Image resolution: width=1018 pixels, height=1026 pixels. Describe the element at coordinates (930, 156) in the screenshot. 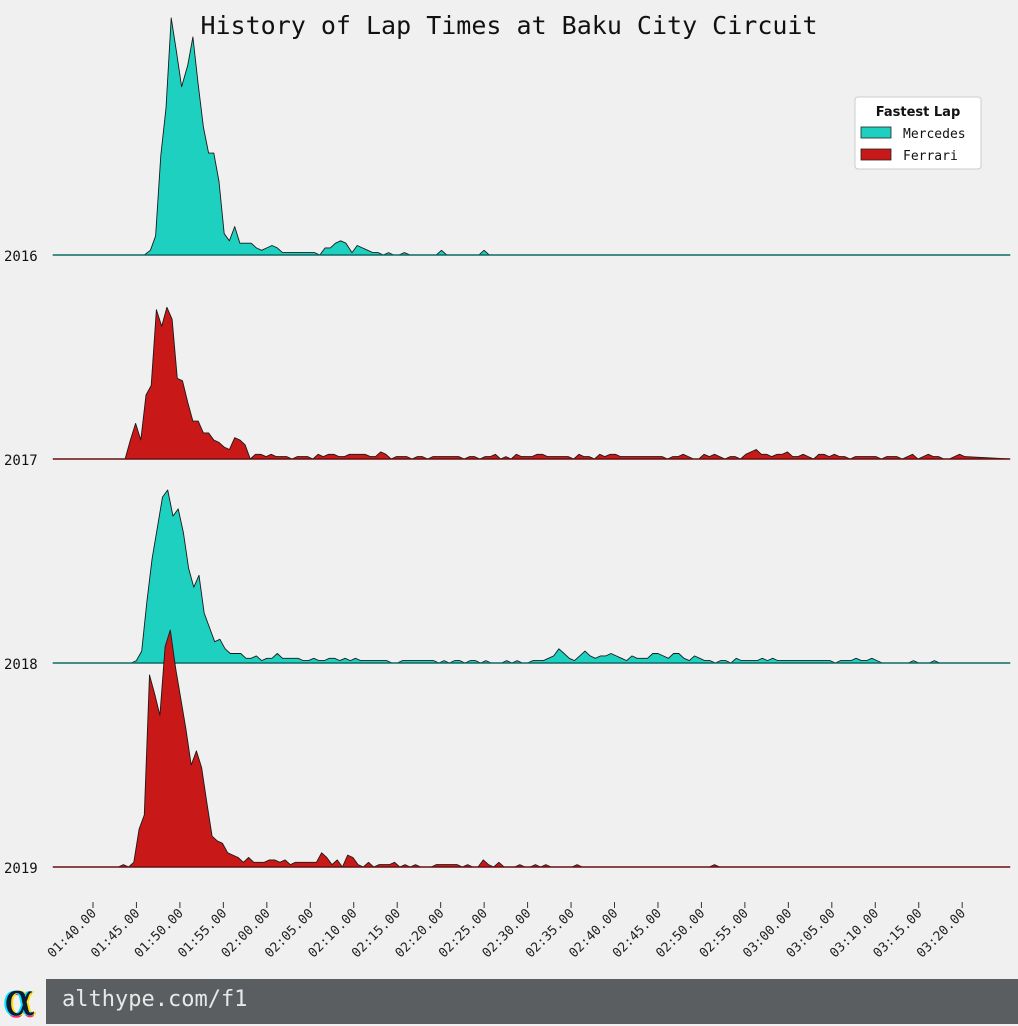

I see `legend-label-ferrari: Ferrari` at that location.